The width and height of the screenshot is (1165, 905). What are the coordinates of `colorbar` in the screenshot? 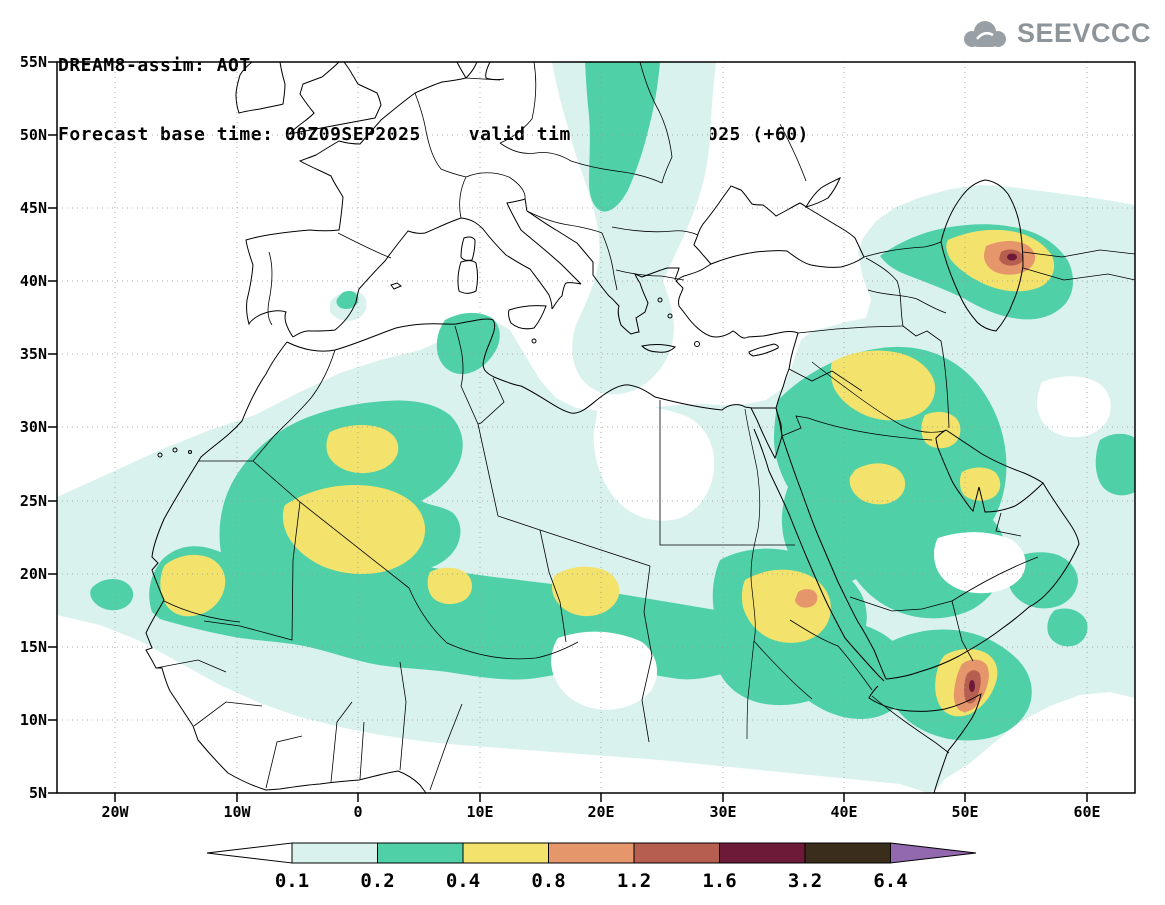 It's located at (591, 853).